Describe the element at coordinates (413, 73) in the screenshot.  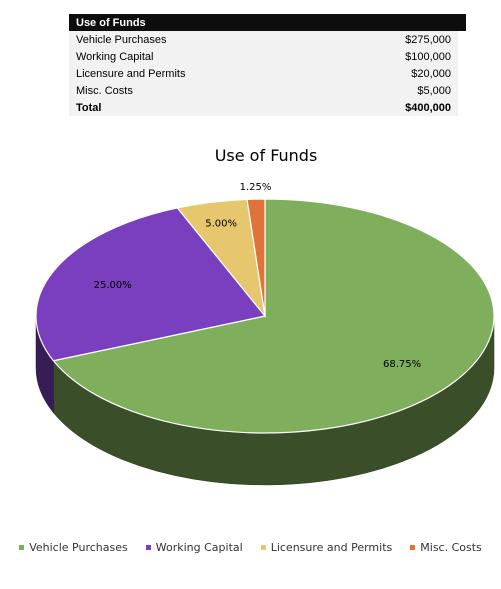
I see `row-amount: $20,000` at that location.